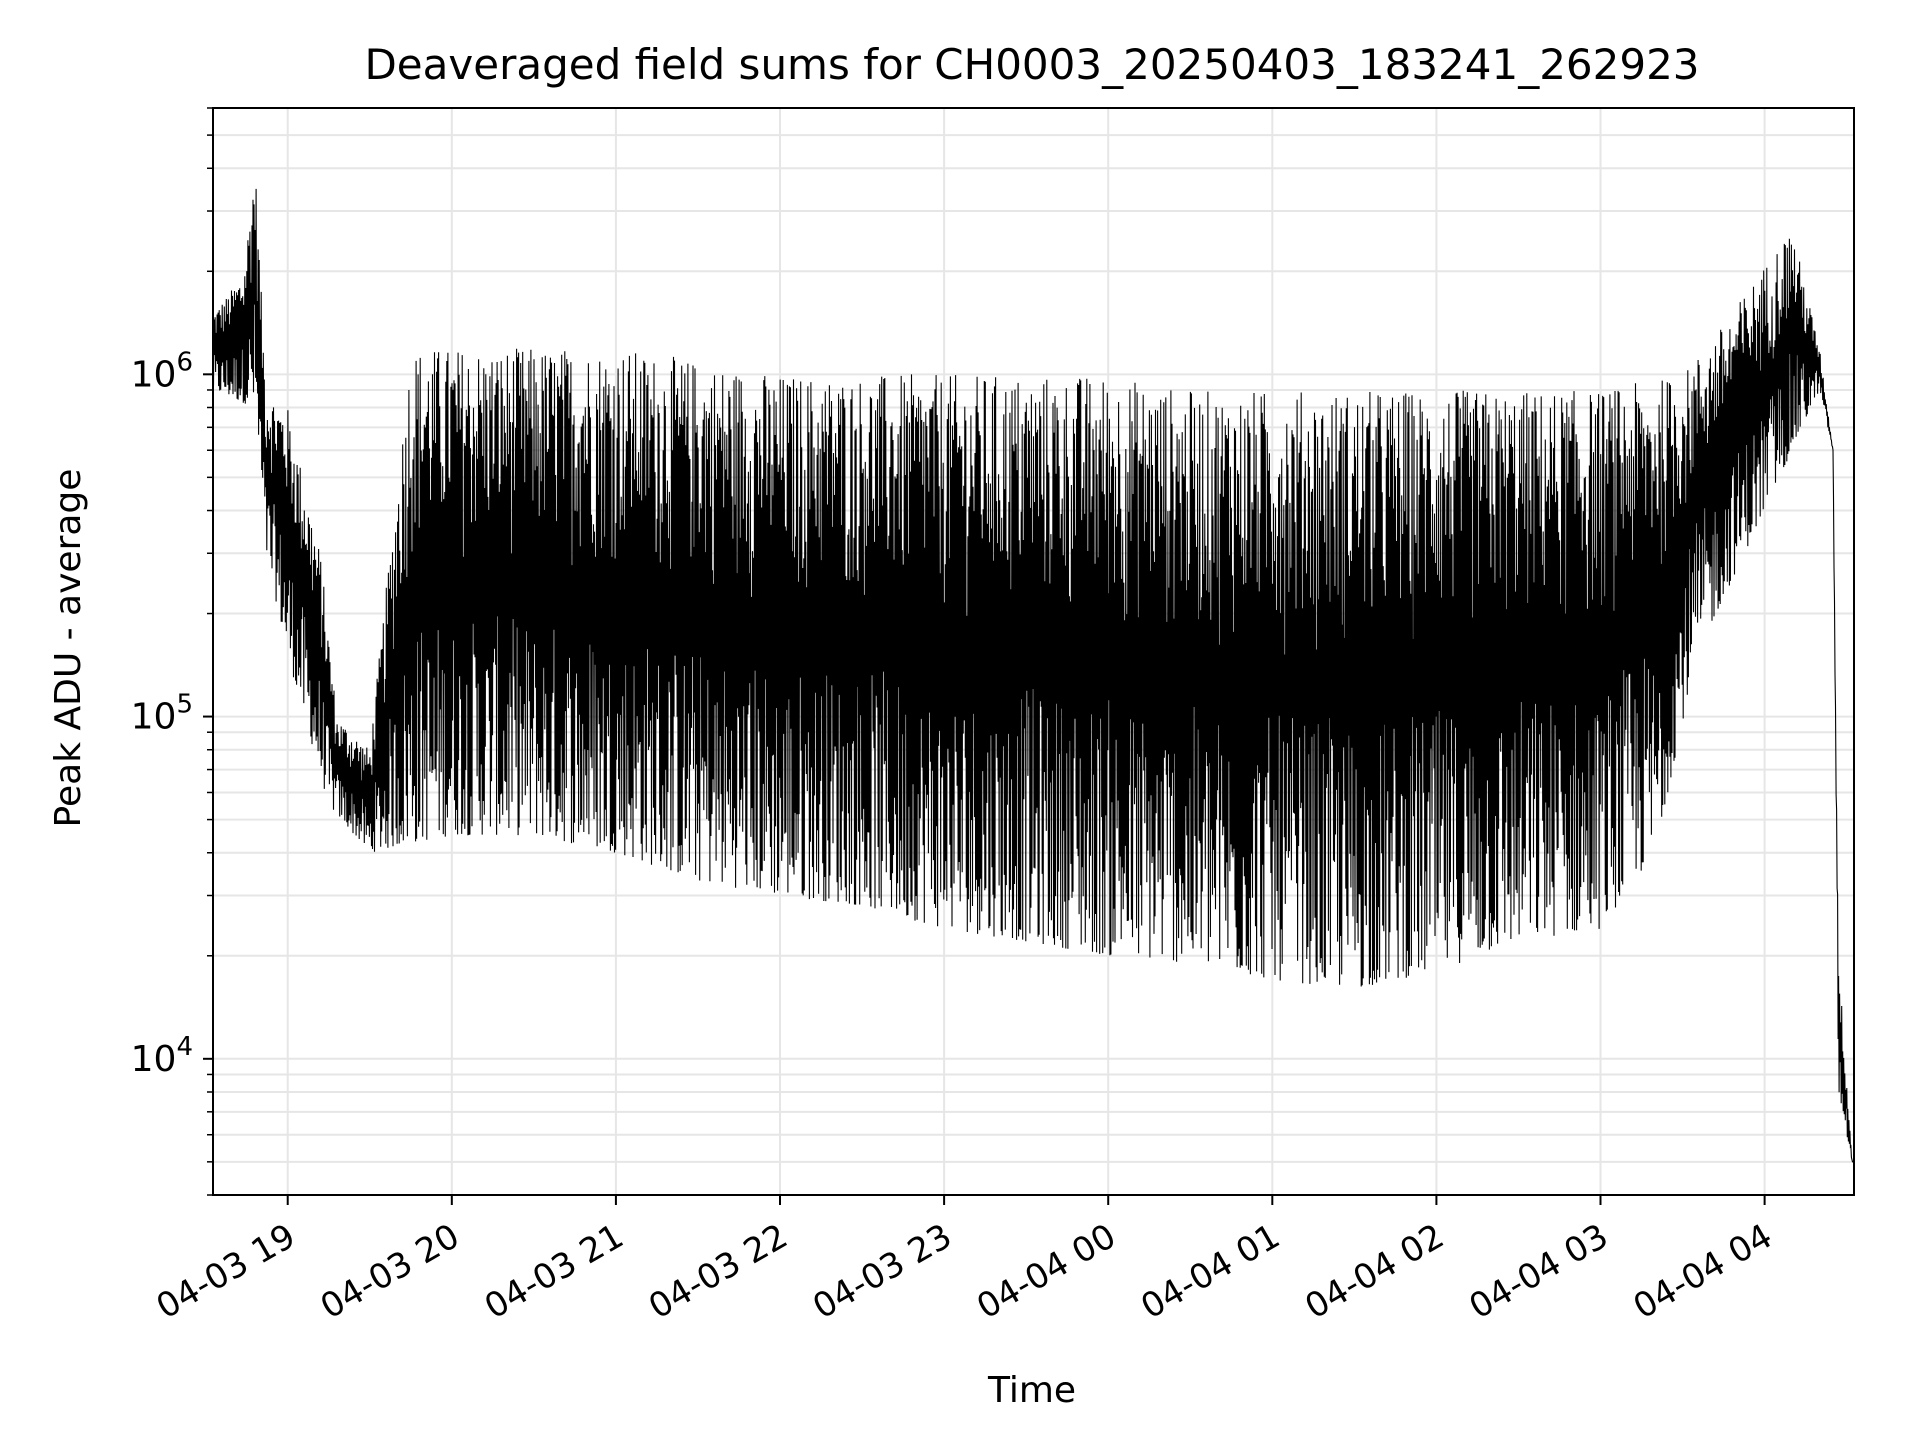  I want to click on y-axis-label: Peak ADU - average, so click(68, 648).